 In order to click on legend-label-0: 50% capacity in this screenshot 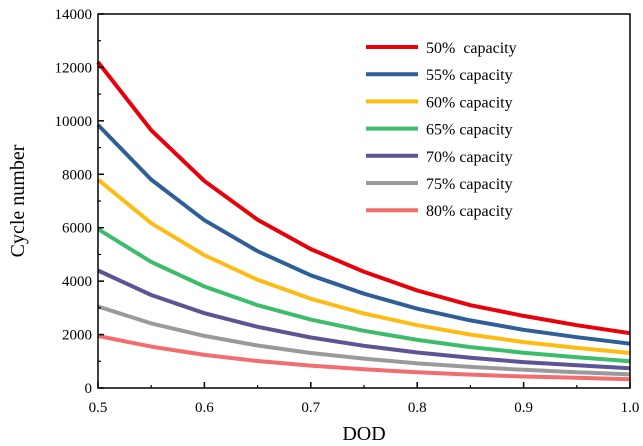, I will do `click(471, 48)`.